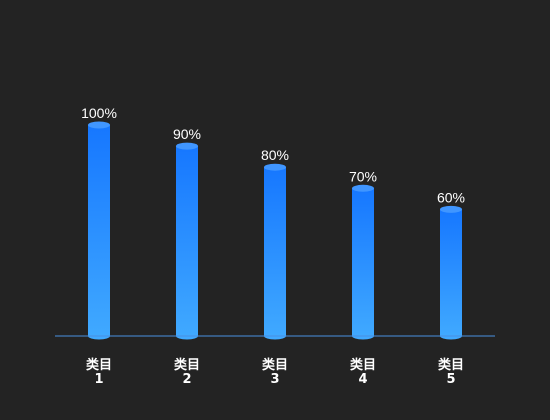  I want to click on value-label-1: 100%, so click(99, 113).